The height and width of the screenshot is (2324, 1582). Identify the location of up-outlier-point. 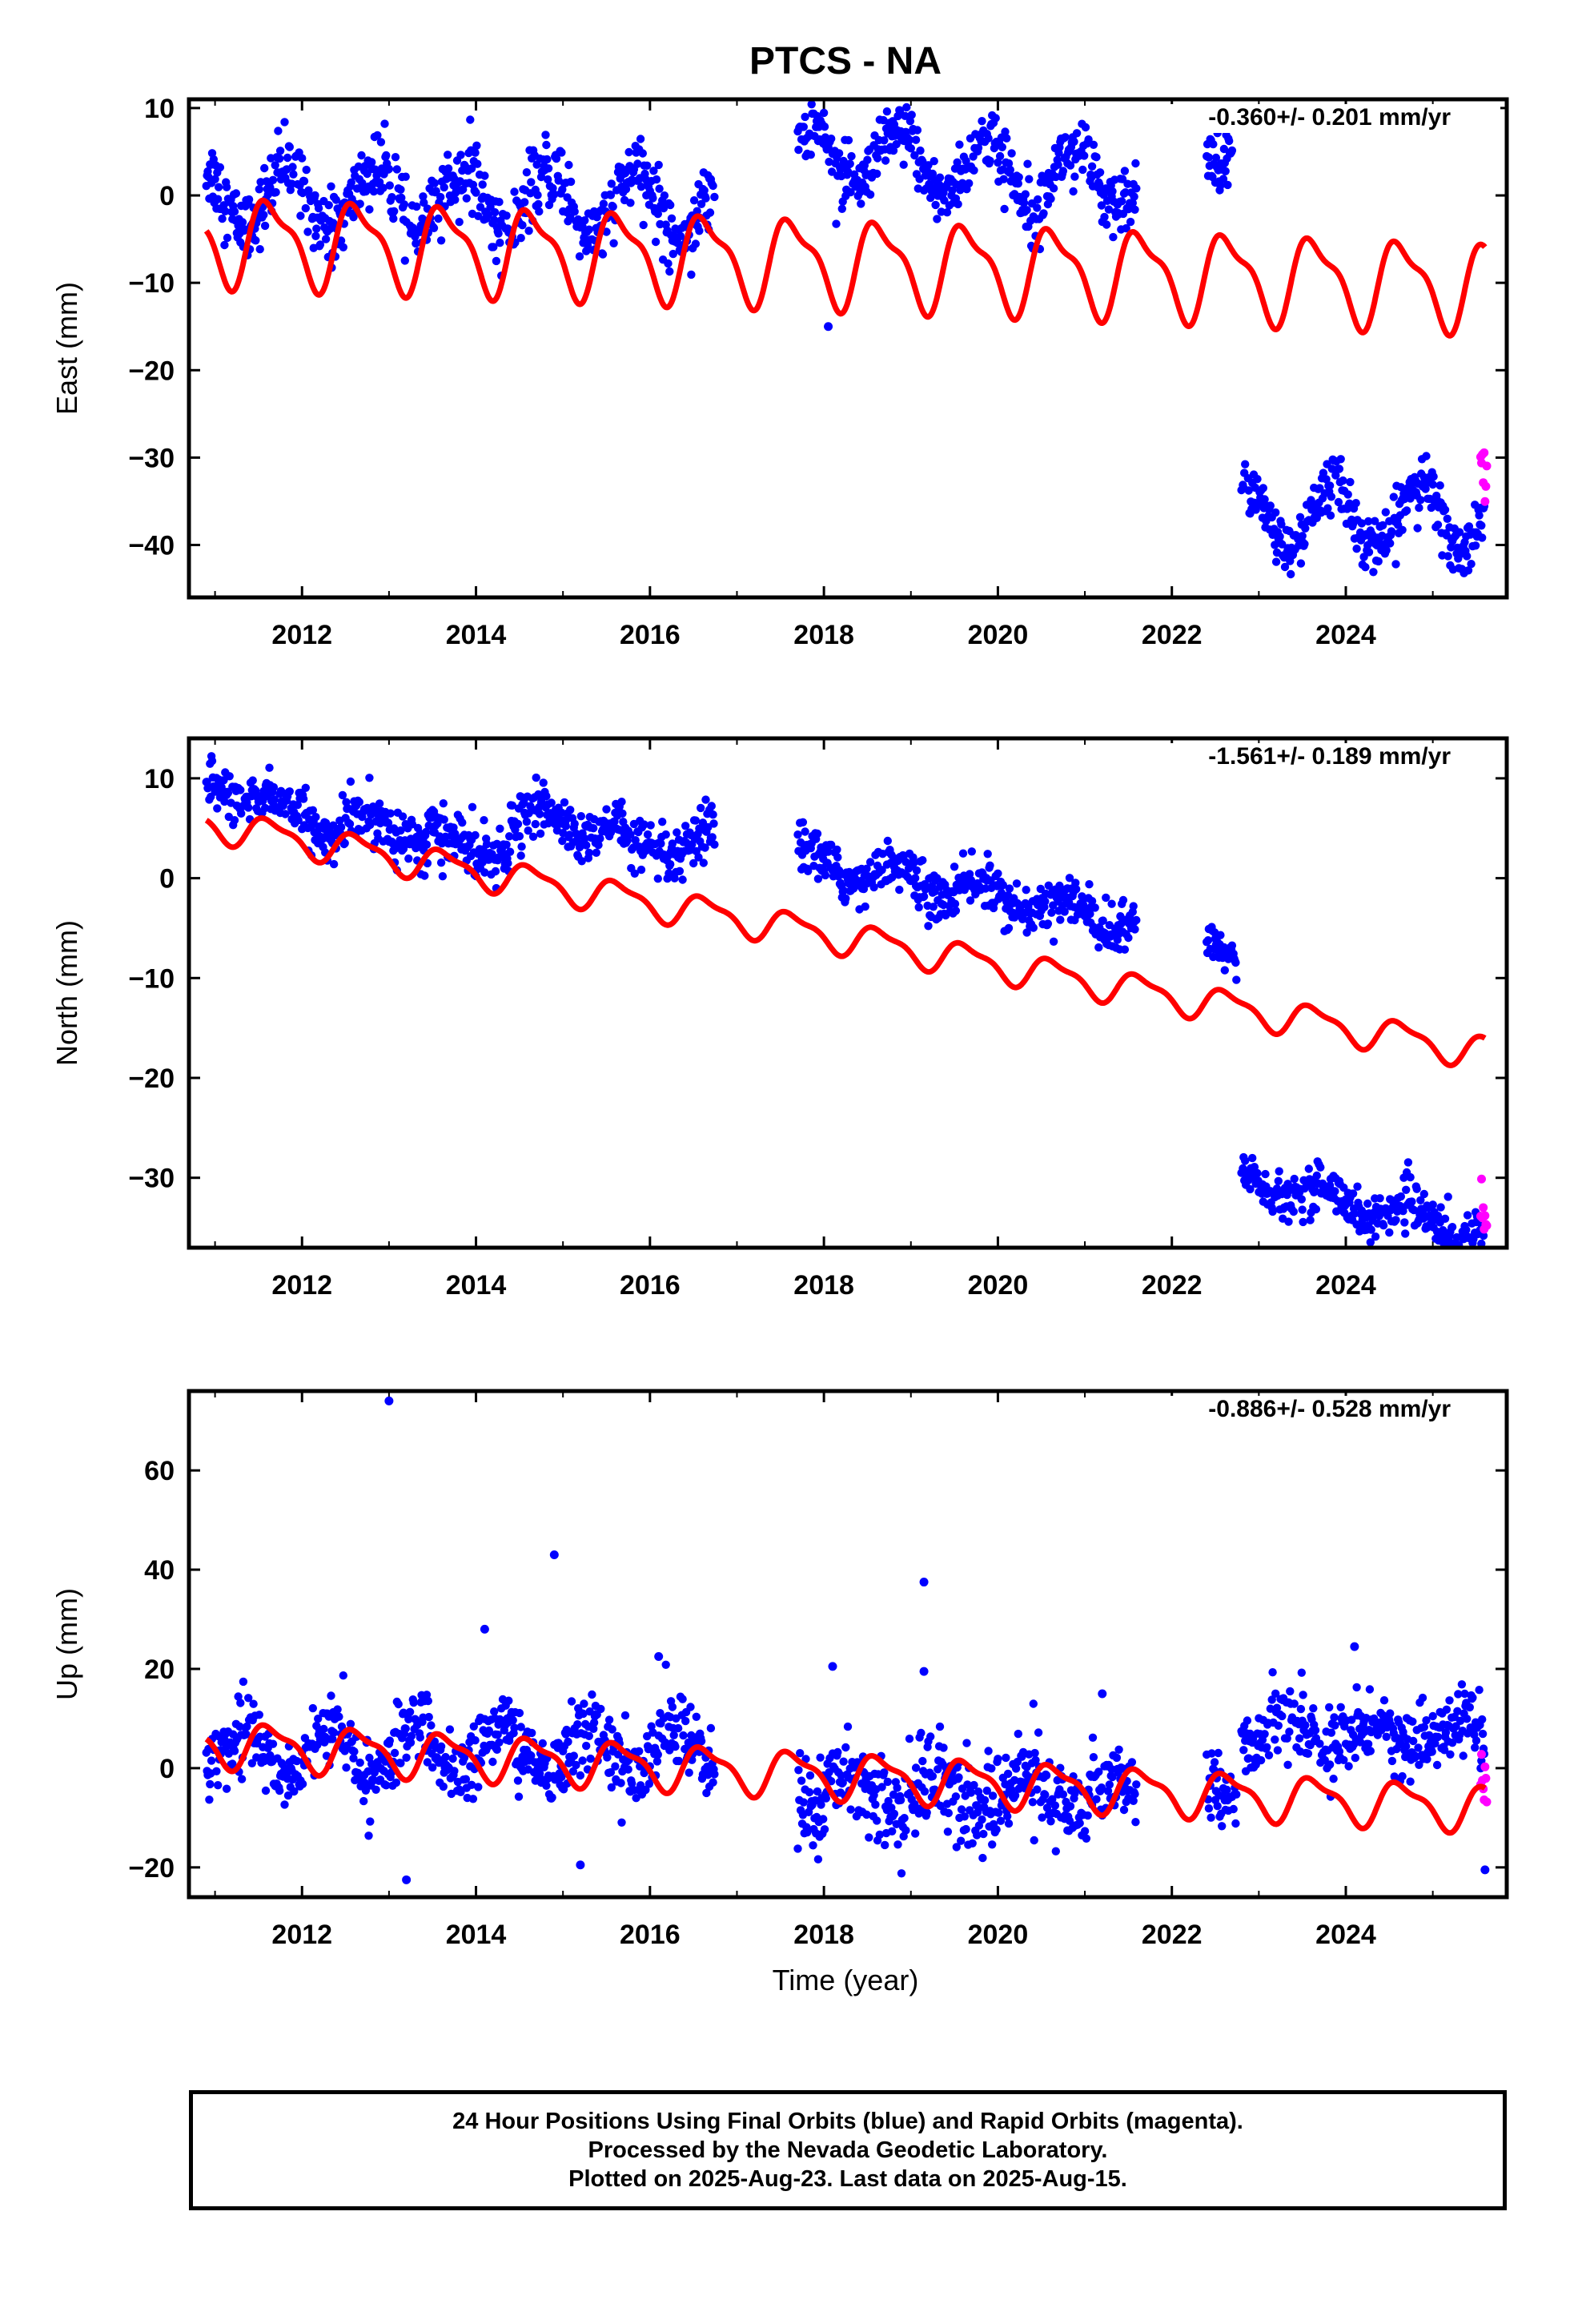
(659, 1656).